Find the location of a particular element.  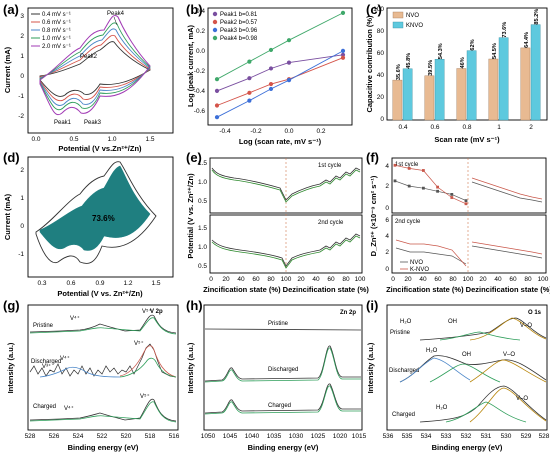

g-xtick-6: 516 is located at coordinates (174, 436).